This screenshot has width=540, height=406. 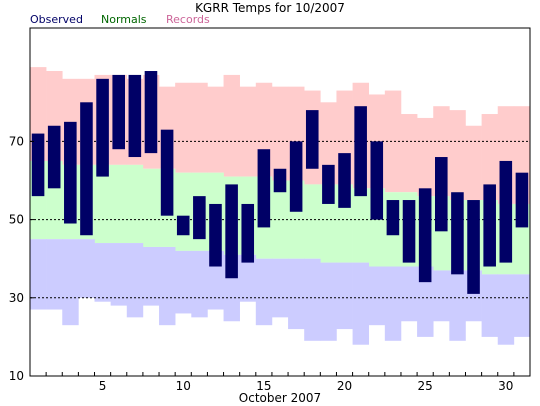 What do you see at coordinates (103, 386) in the screenshot?
I see `x-tick-label-5: 5` at bounding box center [103, 386].